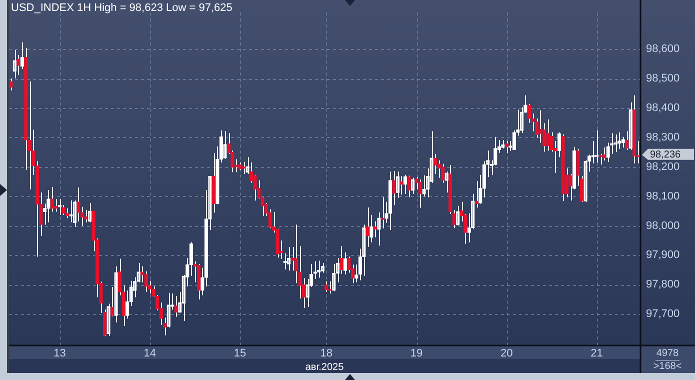 The width and height of the screenshot is (695, 380). I want to click on y-tick-label: 98,600, so click(663, 49).